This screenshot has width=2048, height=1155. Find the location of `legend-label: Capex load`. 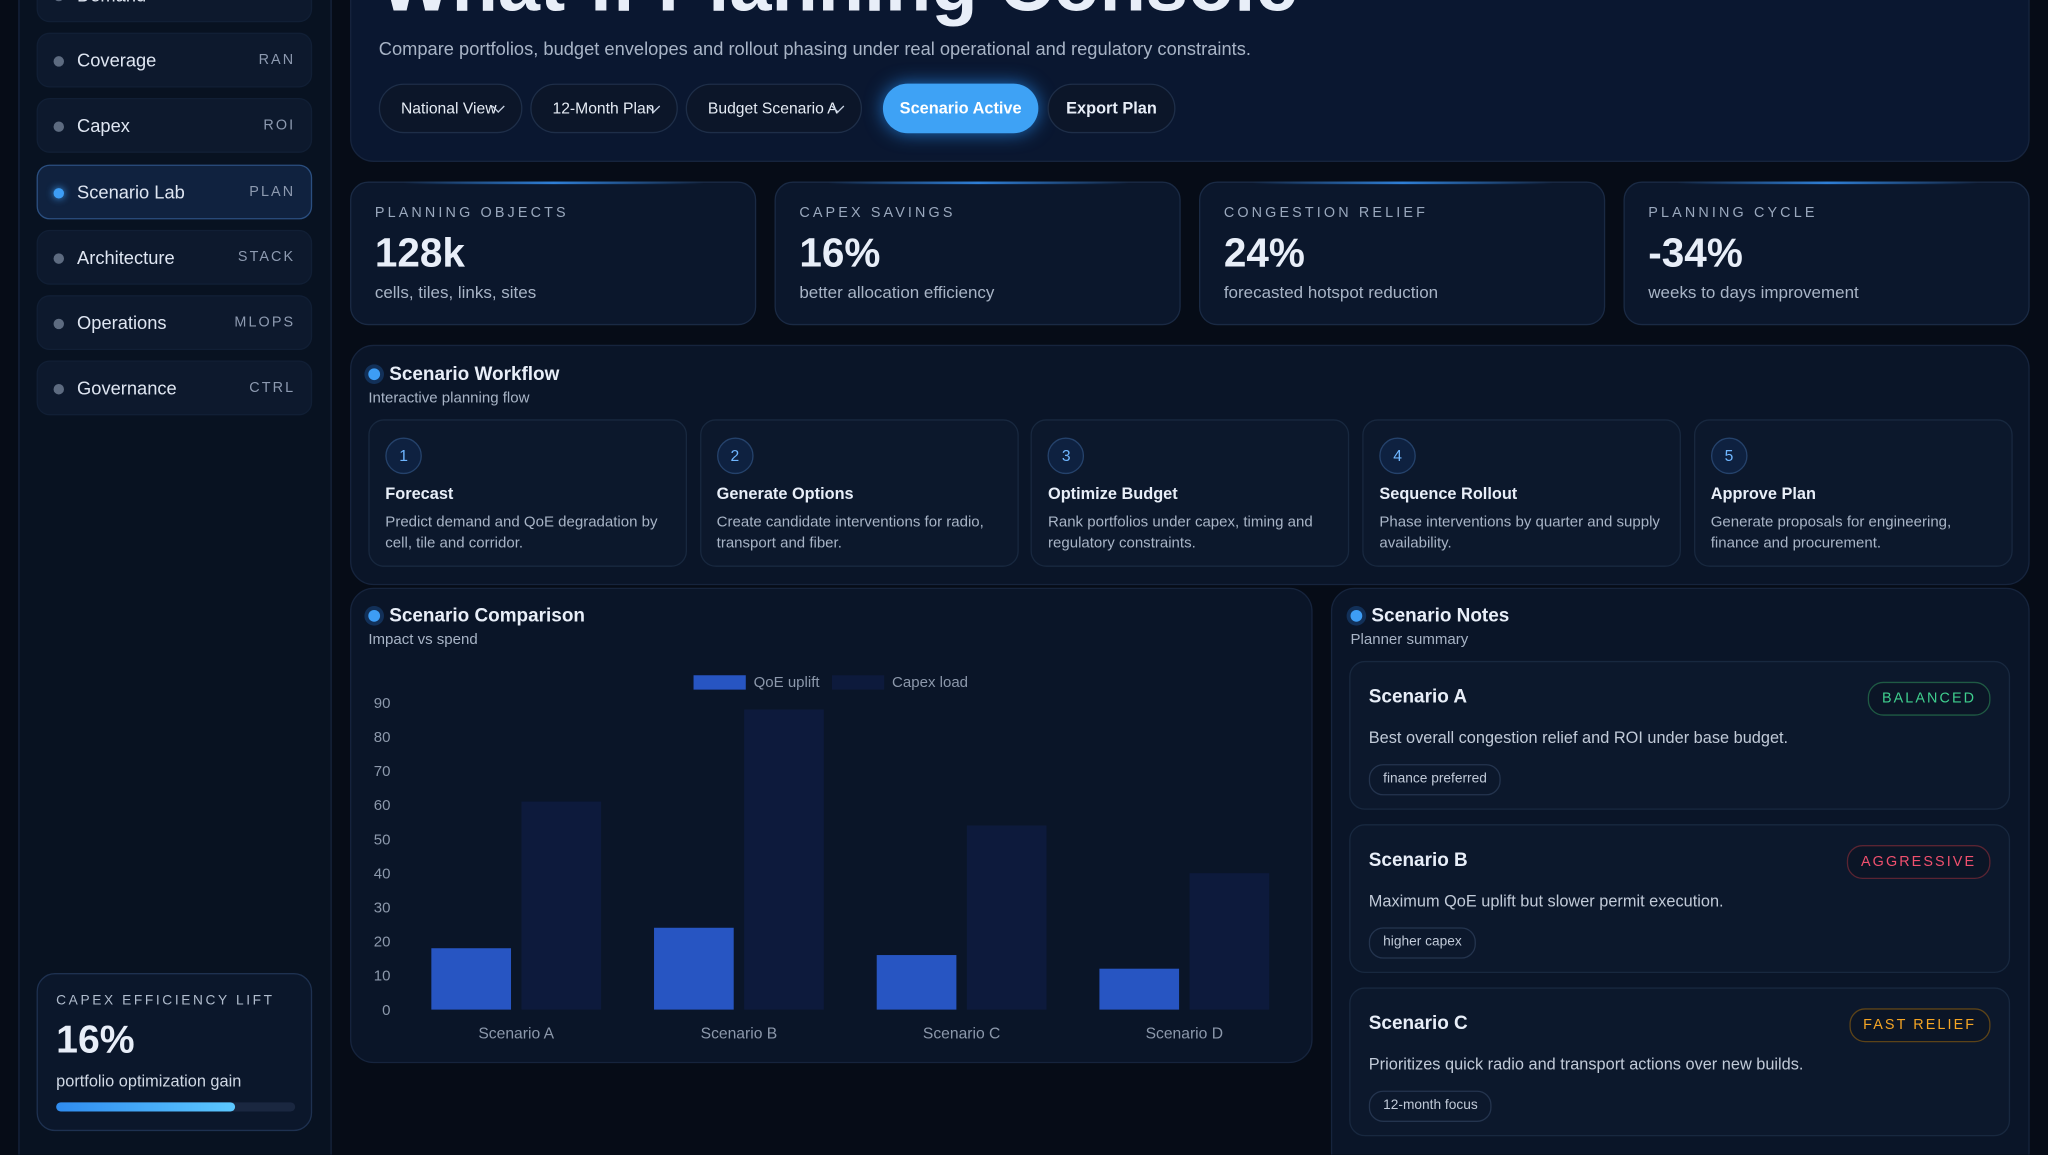

legend-label: Capex load is located at coordinates (930, 682).